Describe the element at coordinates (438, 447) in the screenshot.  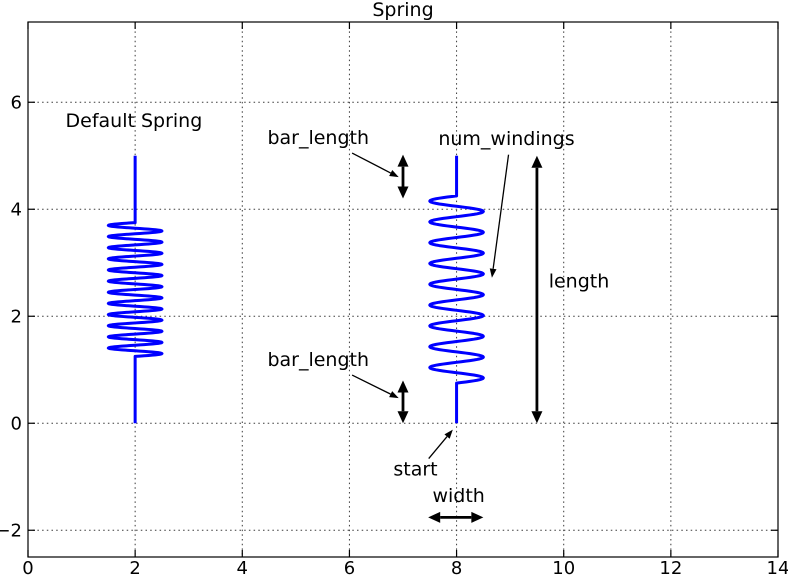
I see `start-pointer` at that location.